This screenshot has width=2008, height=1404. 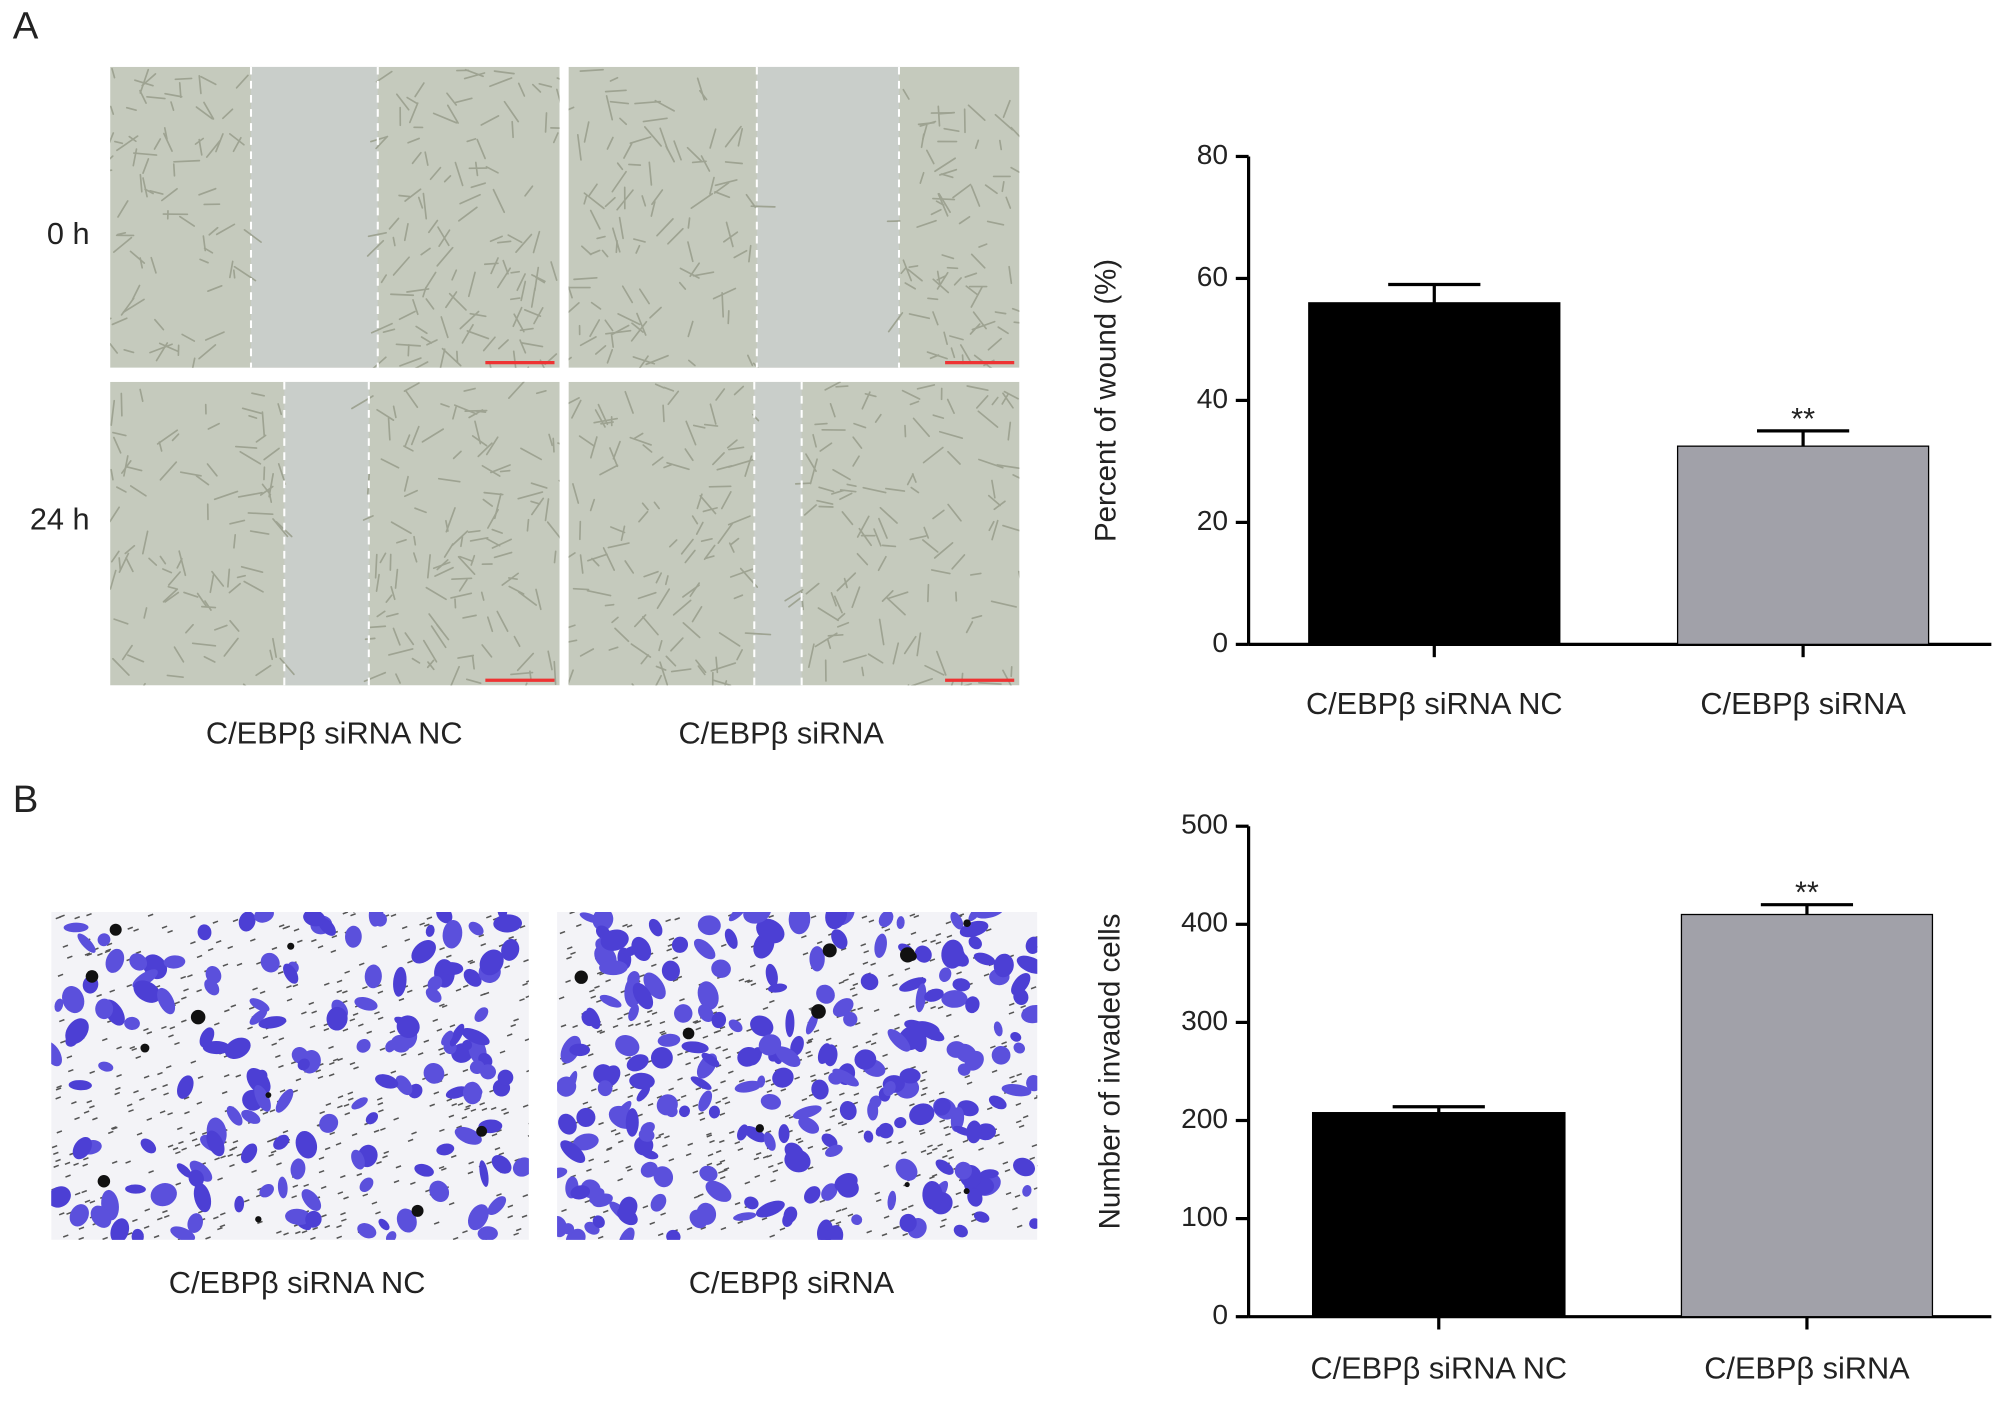 What do you see at coordinates (268, 1095) in the screenshot?
I see `debris` at bounding box center [268, 1095].